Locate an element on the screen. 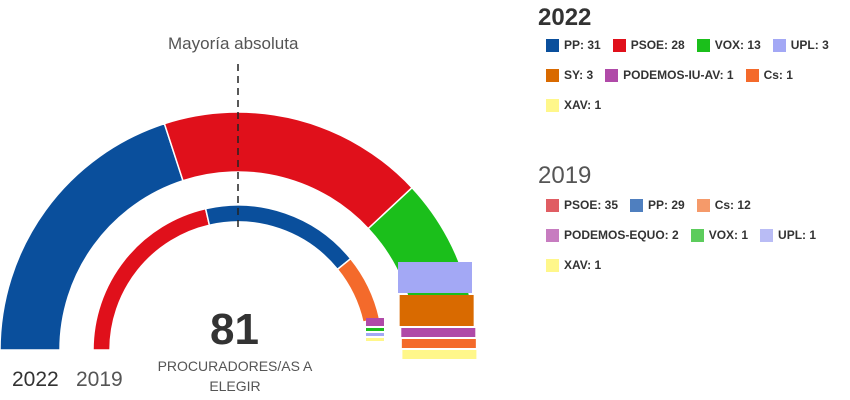 Image resolution: width=850 pixels, height=400 pixels. legend-item-psoe: PSOE: 35 is located at coordinates (582, 205).